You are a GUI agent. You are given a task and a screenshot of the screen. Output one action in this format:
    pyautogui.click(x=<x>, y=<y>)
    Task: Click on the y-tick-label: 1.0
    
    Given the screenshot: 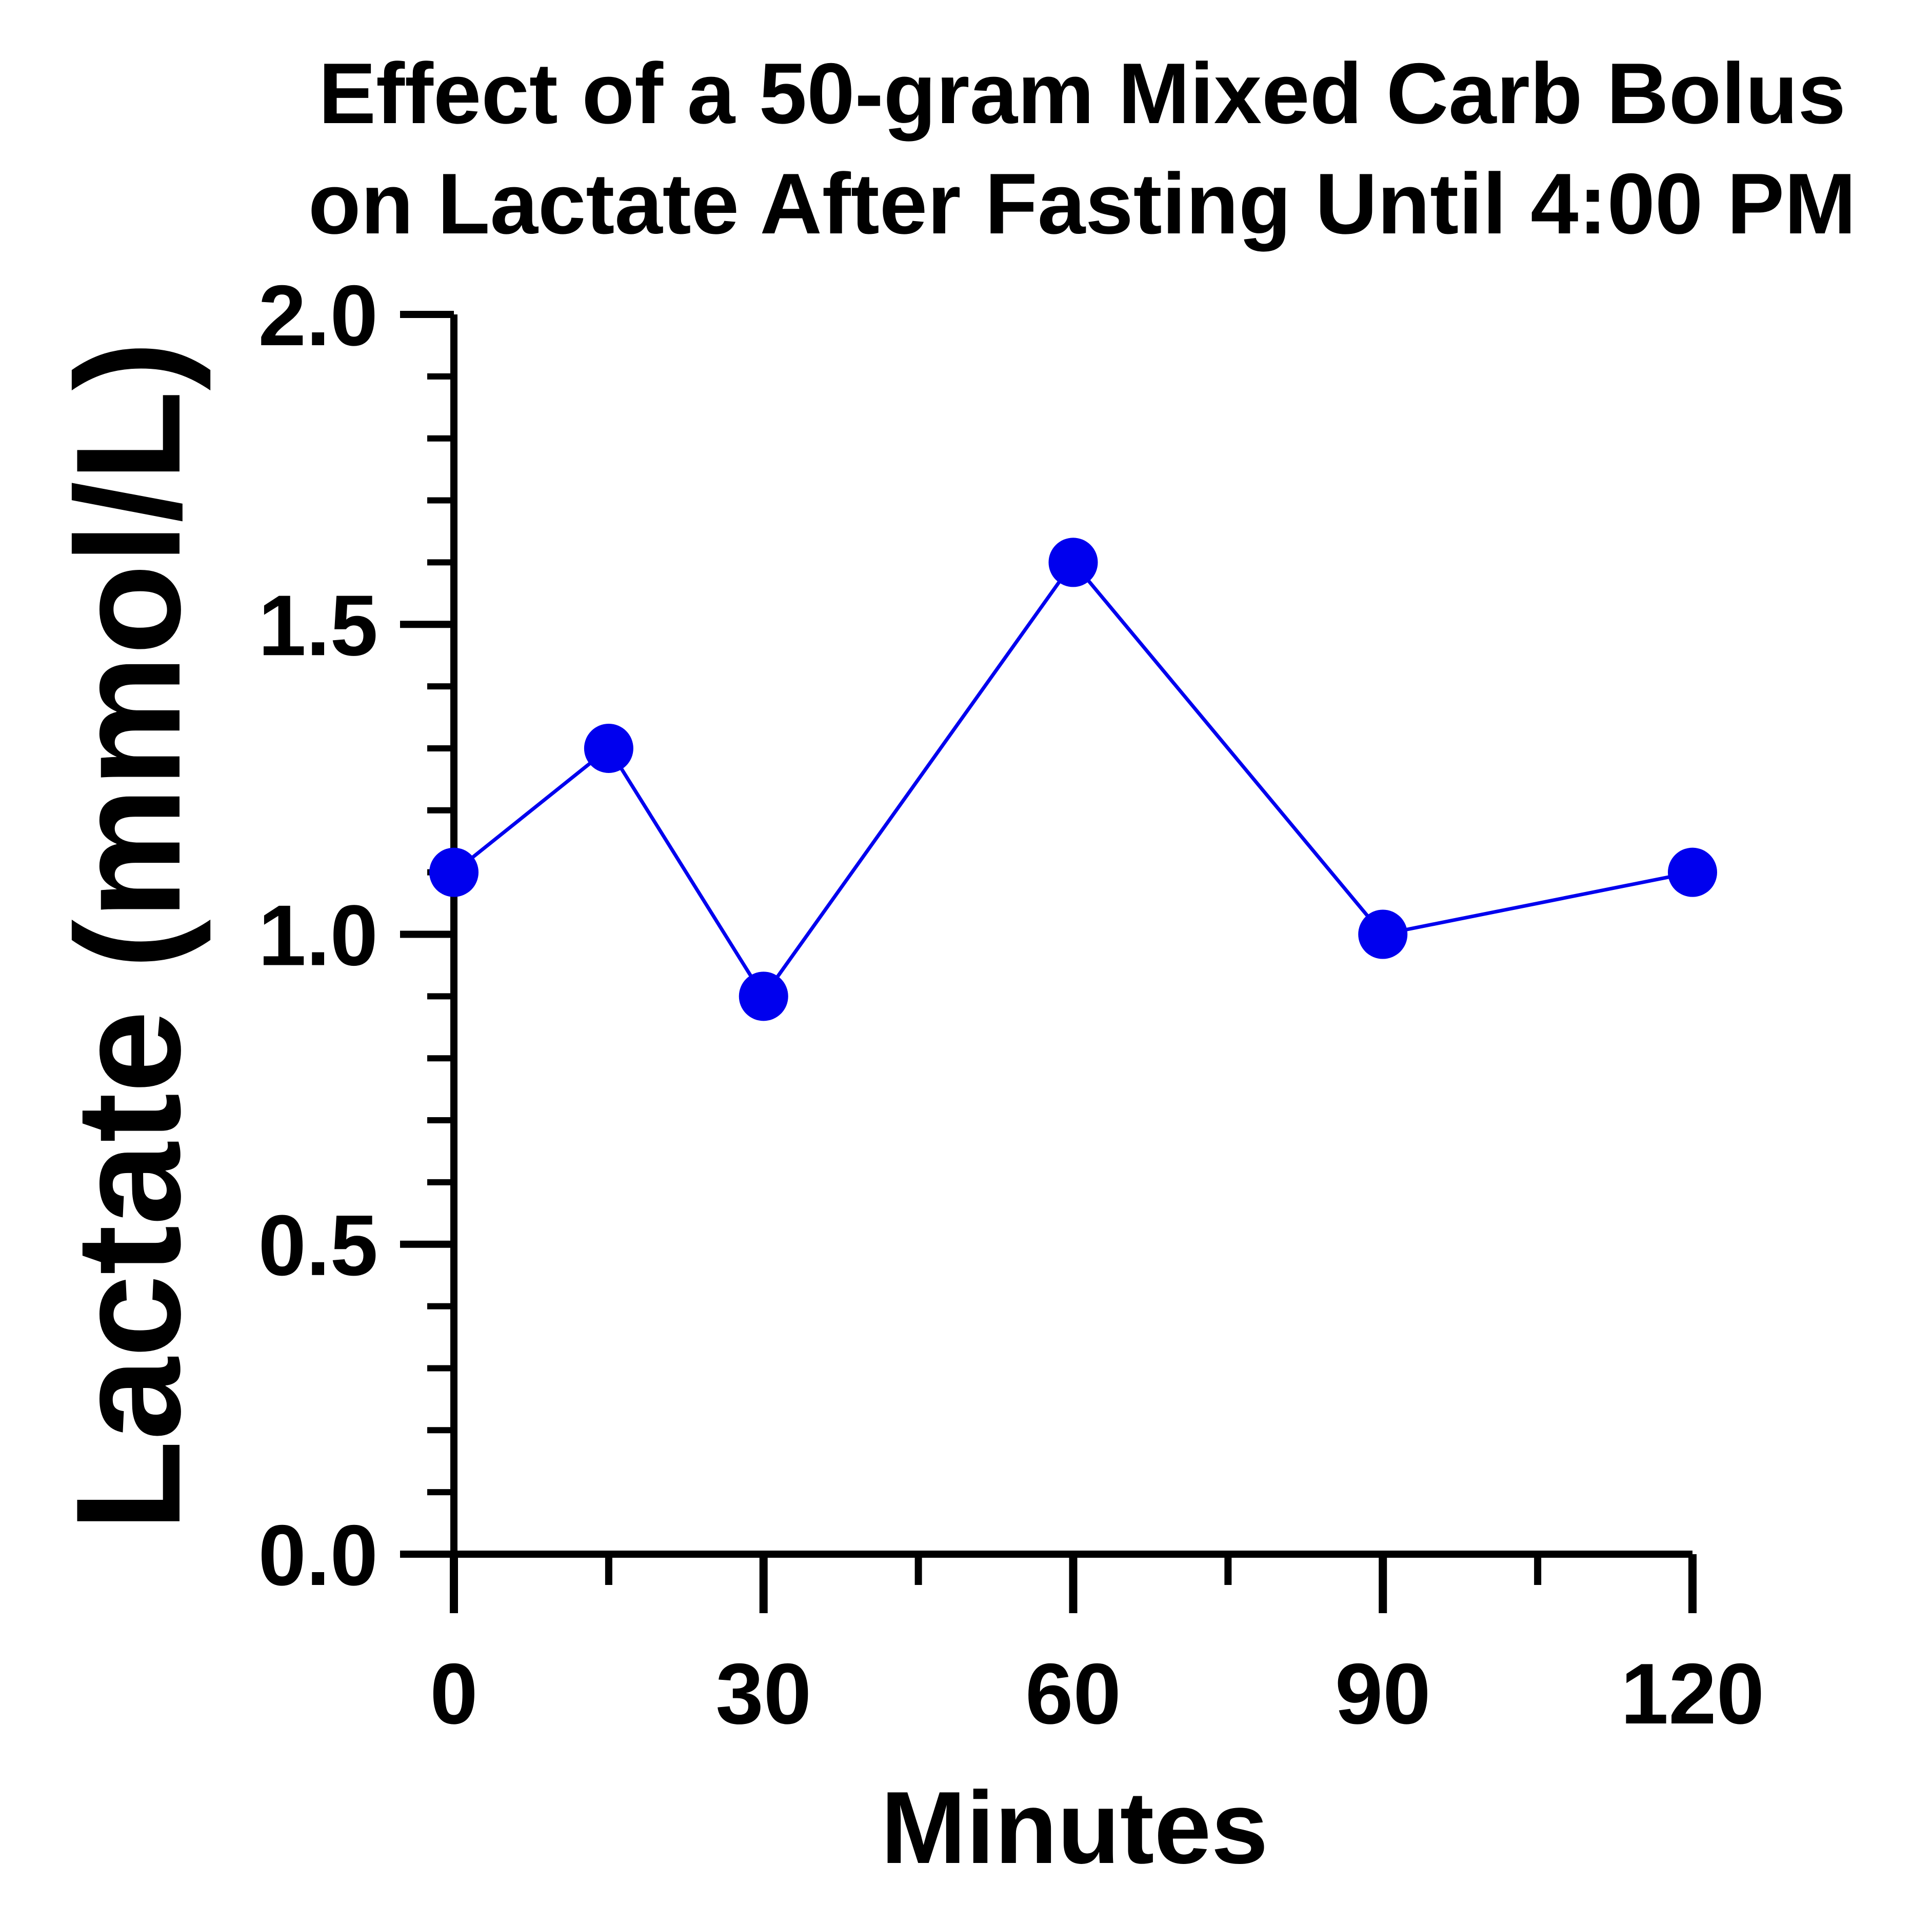 What is the action you would take?
    pyautogui.click(x=318, y=935)
    